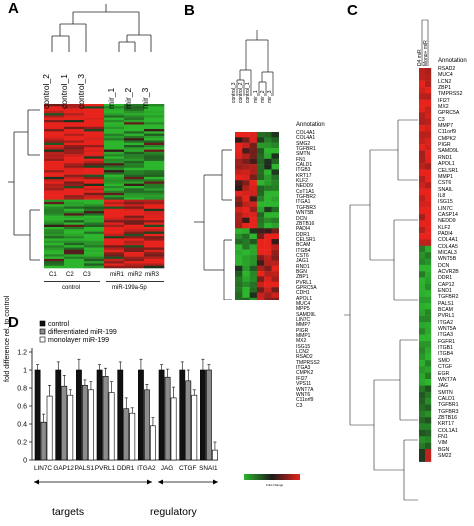 The width and height of the screenshot is (474, 526). What do you see at coordinates (446, 424) in the screenshot?
I see `gene-label: KRT17` at bounding box center [446, 424].